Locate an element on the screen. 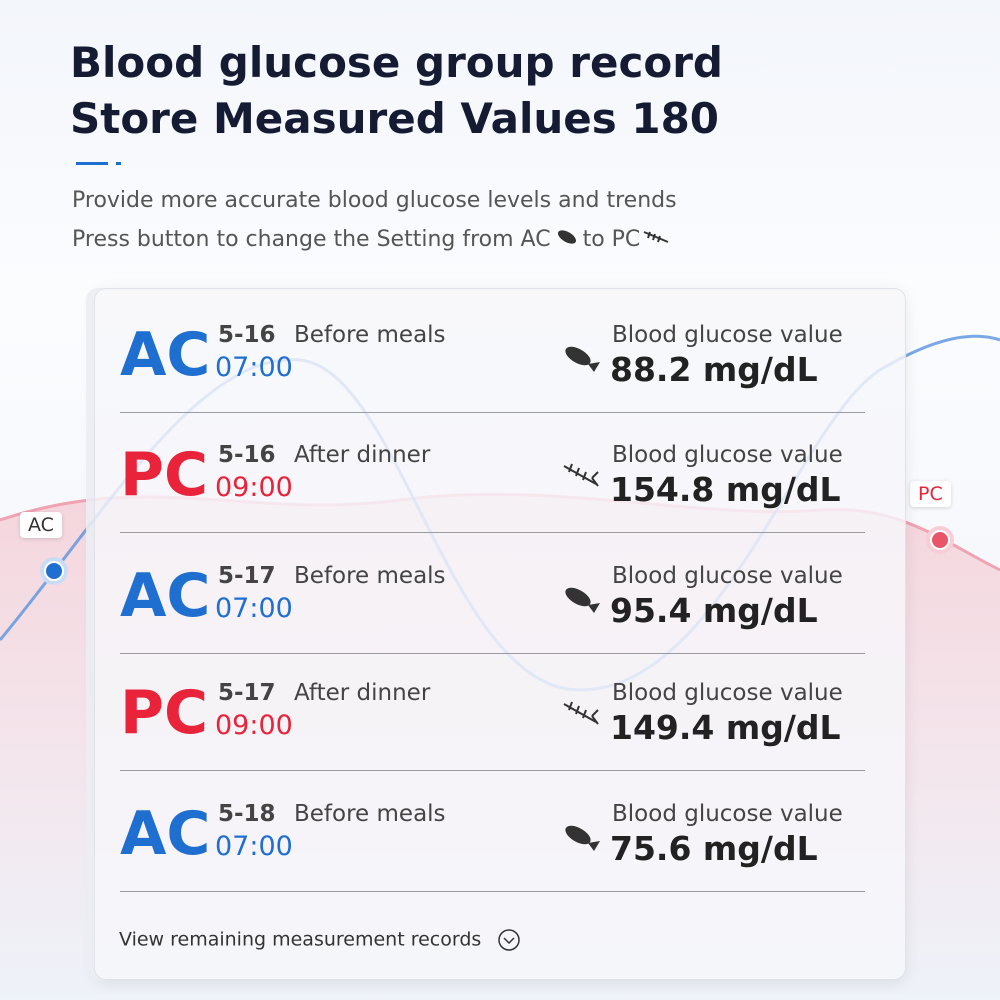  value: 75.6 mg/dL is located at coordinates (714, 848).